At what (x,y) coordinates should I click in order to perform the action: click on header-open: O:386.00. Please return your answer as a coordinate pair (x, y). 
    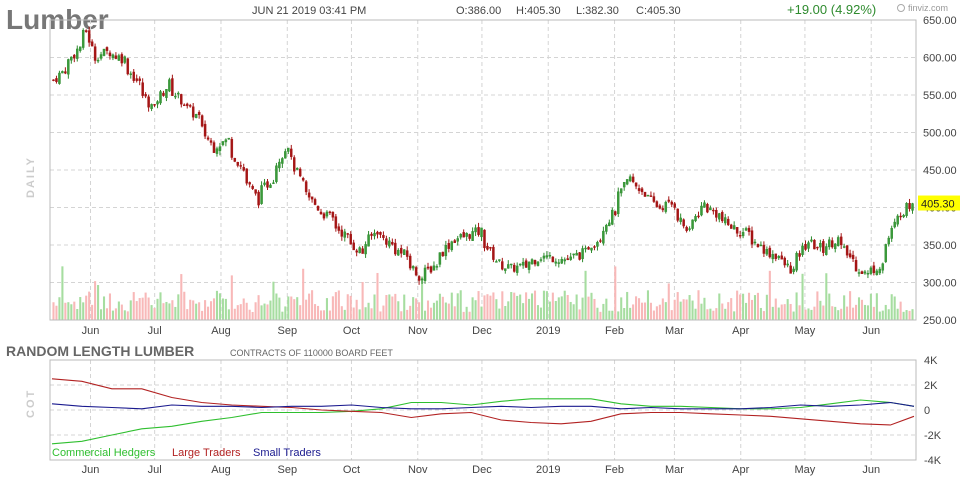
    Looking at the image, I should click on (478, 11).